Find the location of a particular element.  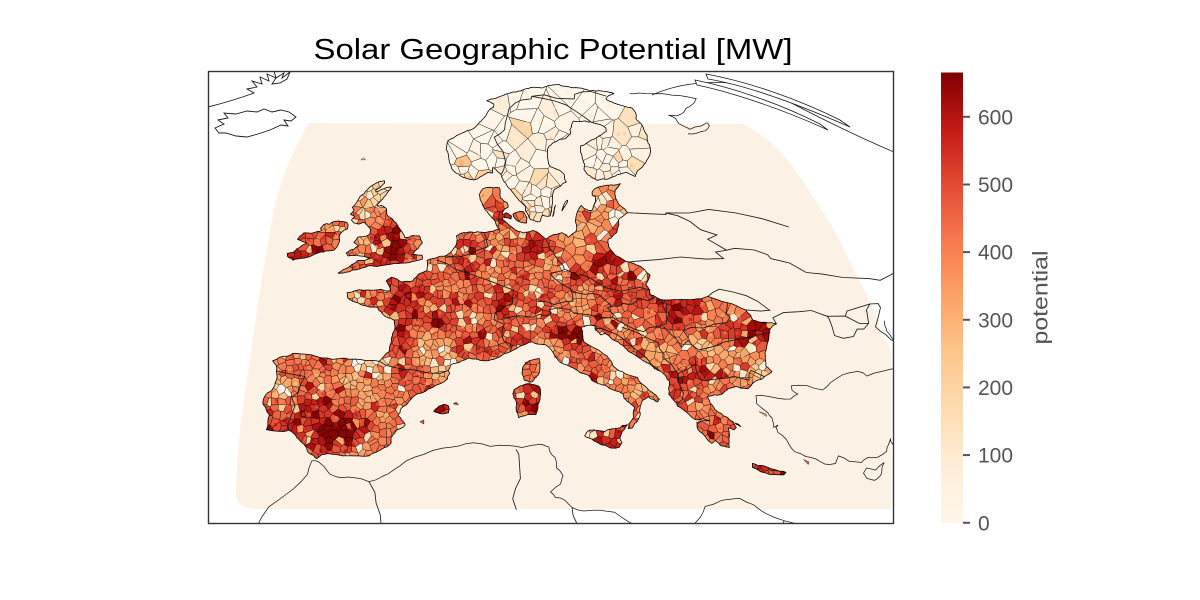

svg-text: potential is located at coordinates (1041, 298).